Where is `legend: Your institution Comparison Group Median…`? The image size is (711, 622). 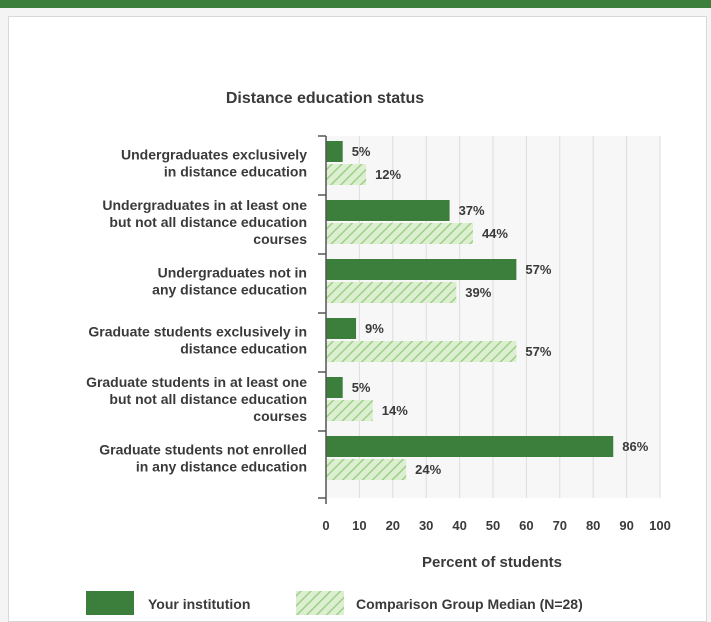
legend: Your institution Comparison Group Median… is located at coordinates (334, 603).